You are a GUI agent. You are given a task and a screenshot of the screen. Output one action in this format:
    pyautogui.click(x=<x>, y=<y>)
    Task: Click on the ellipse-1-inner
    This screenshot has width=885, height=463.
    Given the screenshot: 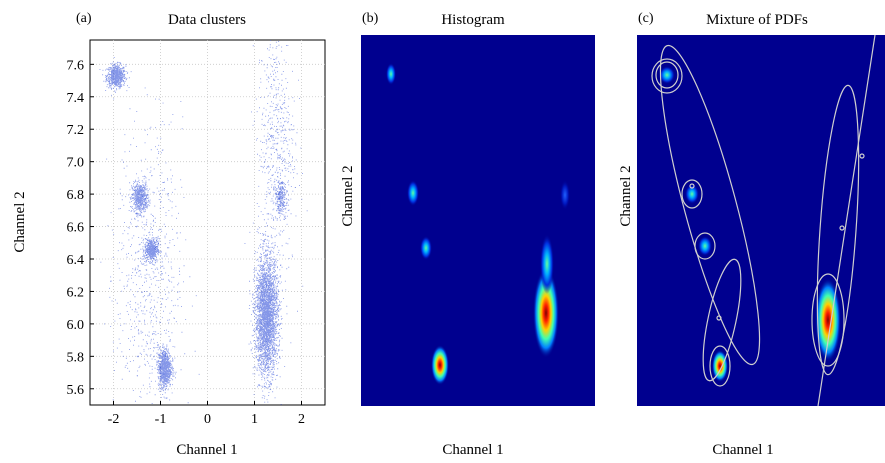 What is the action you would take?
    pyautogui.click(x=667, y=75)
    